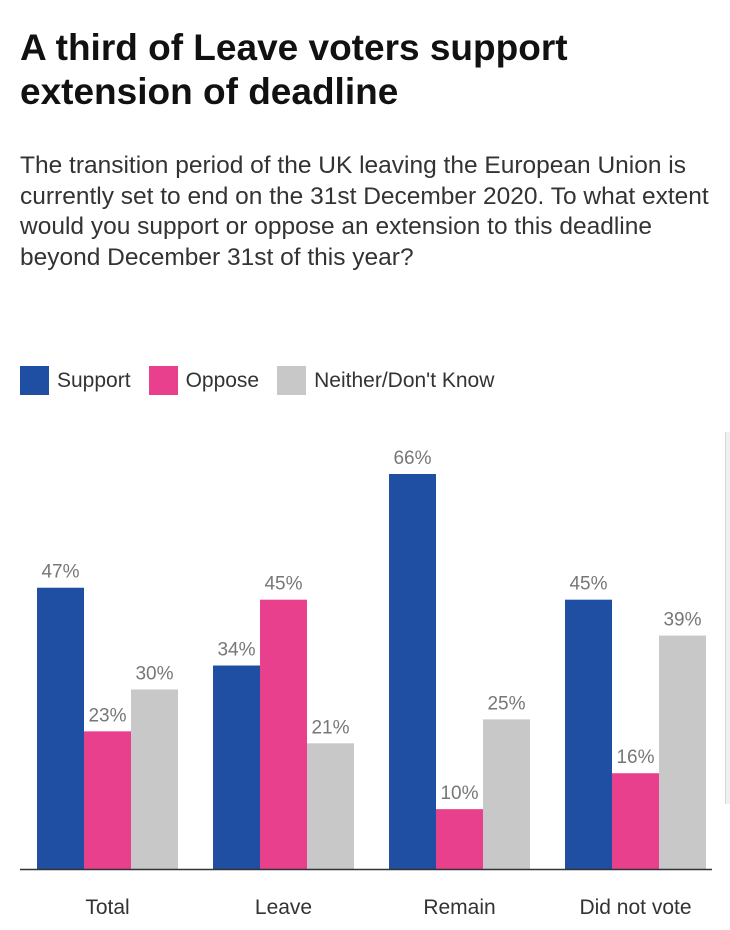  I want to click on legend-label-support: Support, so click(94, 380).